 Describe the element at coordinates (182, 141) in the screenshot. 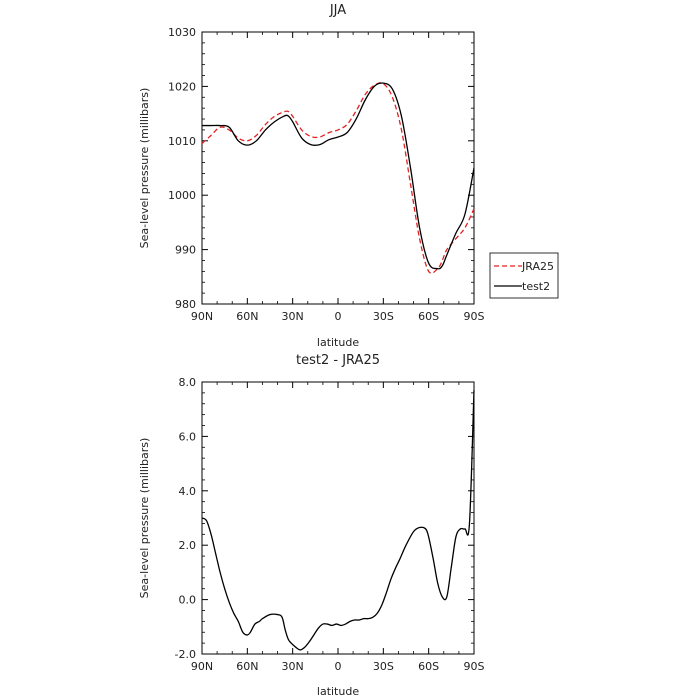

I see `top-y-tick-label: 1010` at that location.